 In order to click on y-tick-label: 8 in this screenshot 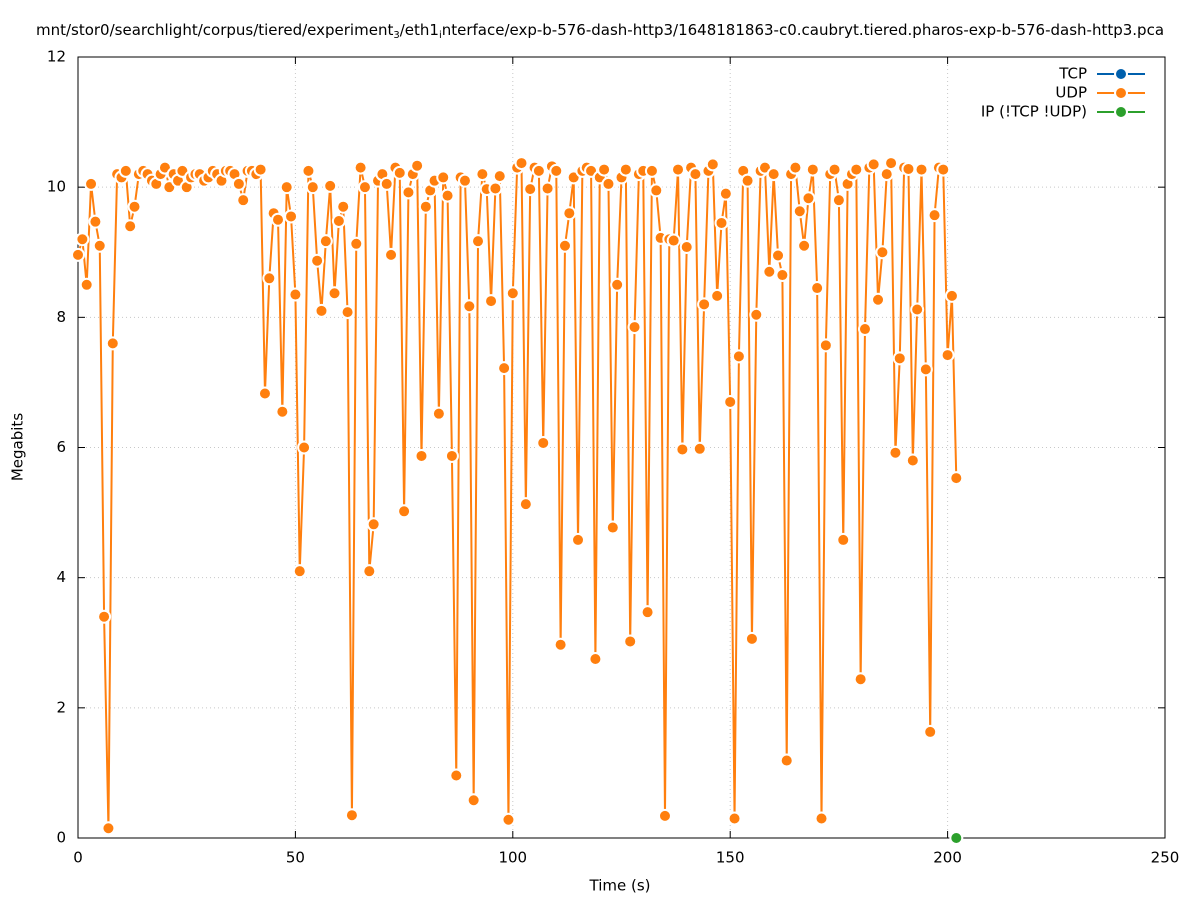, I will do `click(61, 317)`.